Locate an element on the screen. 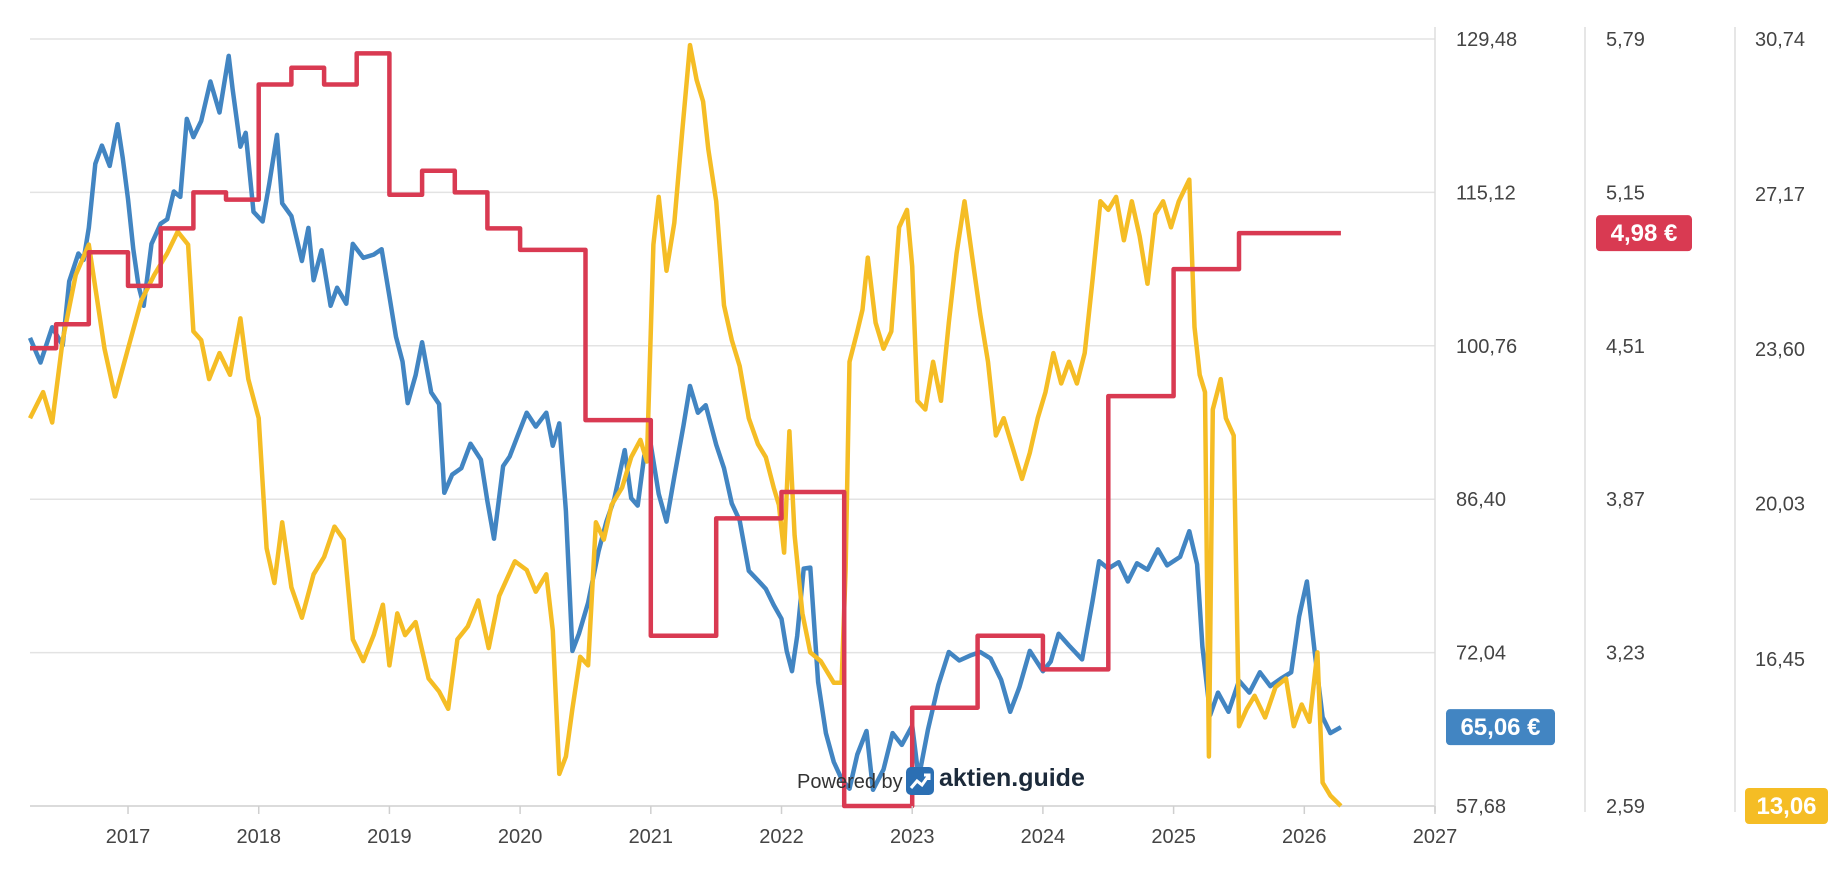 Image resolution: width=1843 pixels, height=871 pixels. y-tick-label-price: 129,48 is located at coordinates (1486, 40).